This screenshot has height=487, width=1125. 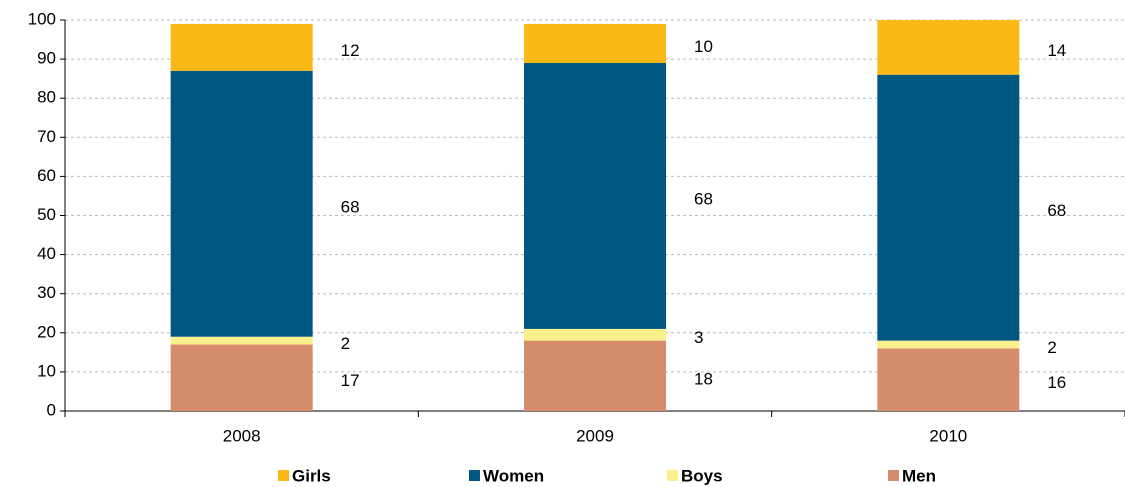 I want to click on x-tick-label: 2009, so click(x=595, y=435).